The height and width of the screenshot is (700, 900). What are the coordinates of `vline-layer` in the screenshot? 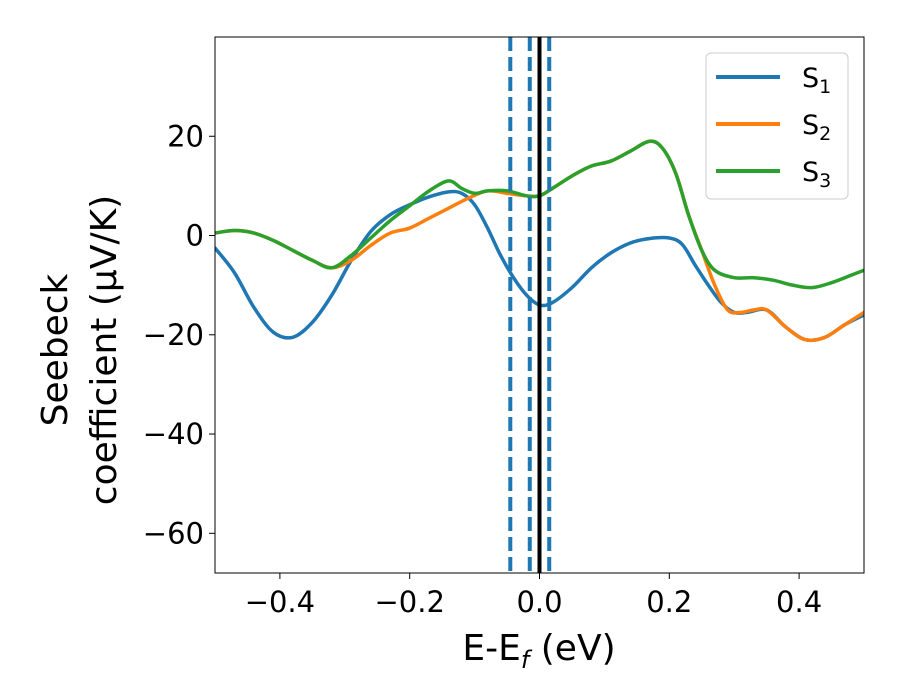 It's located at (530, 305).